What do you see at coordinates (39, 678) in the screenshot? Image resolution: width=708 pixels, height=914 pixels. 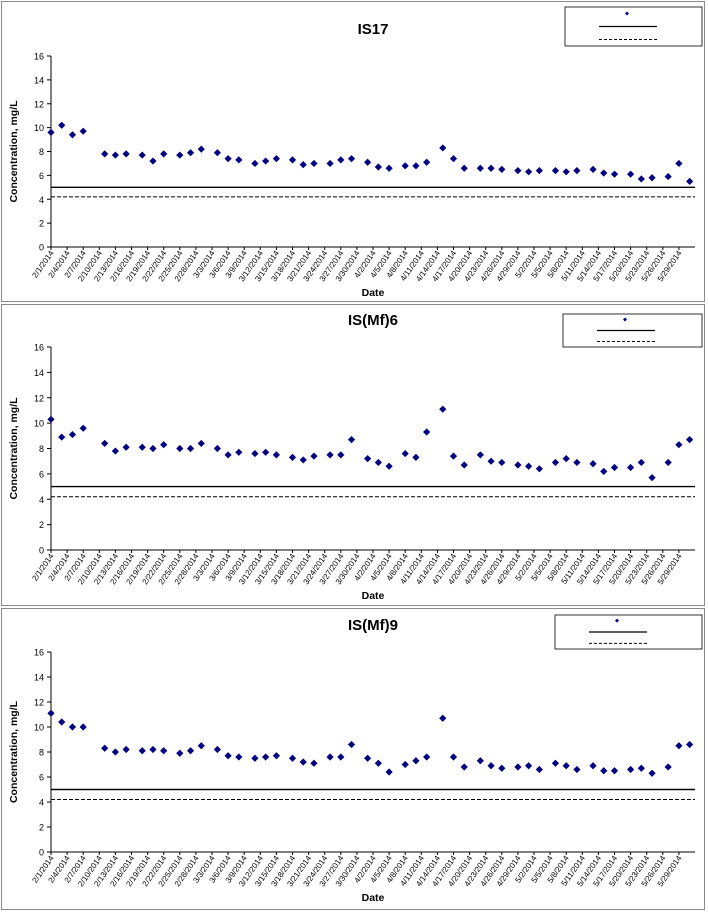 I see `chart-2-y-tick-label-7: 14` at bounding box center [39, 678].